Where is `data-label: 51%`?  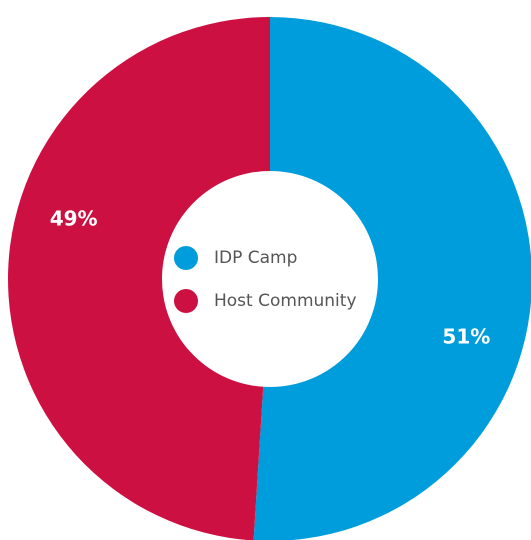
data-label: 51% is located at coordinates (466, 336).